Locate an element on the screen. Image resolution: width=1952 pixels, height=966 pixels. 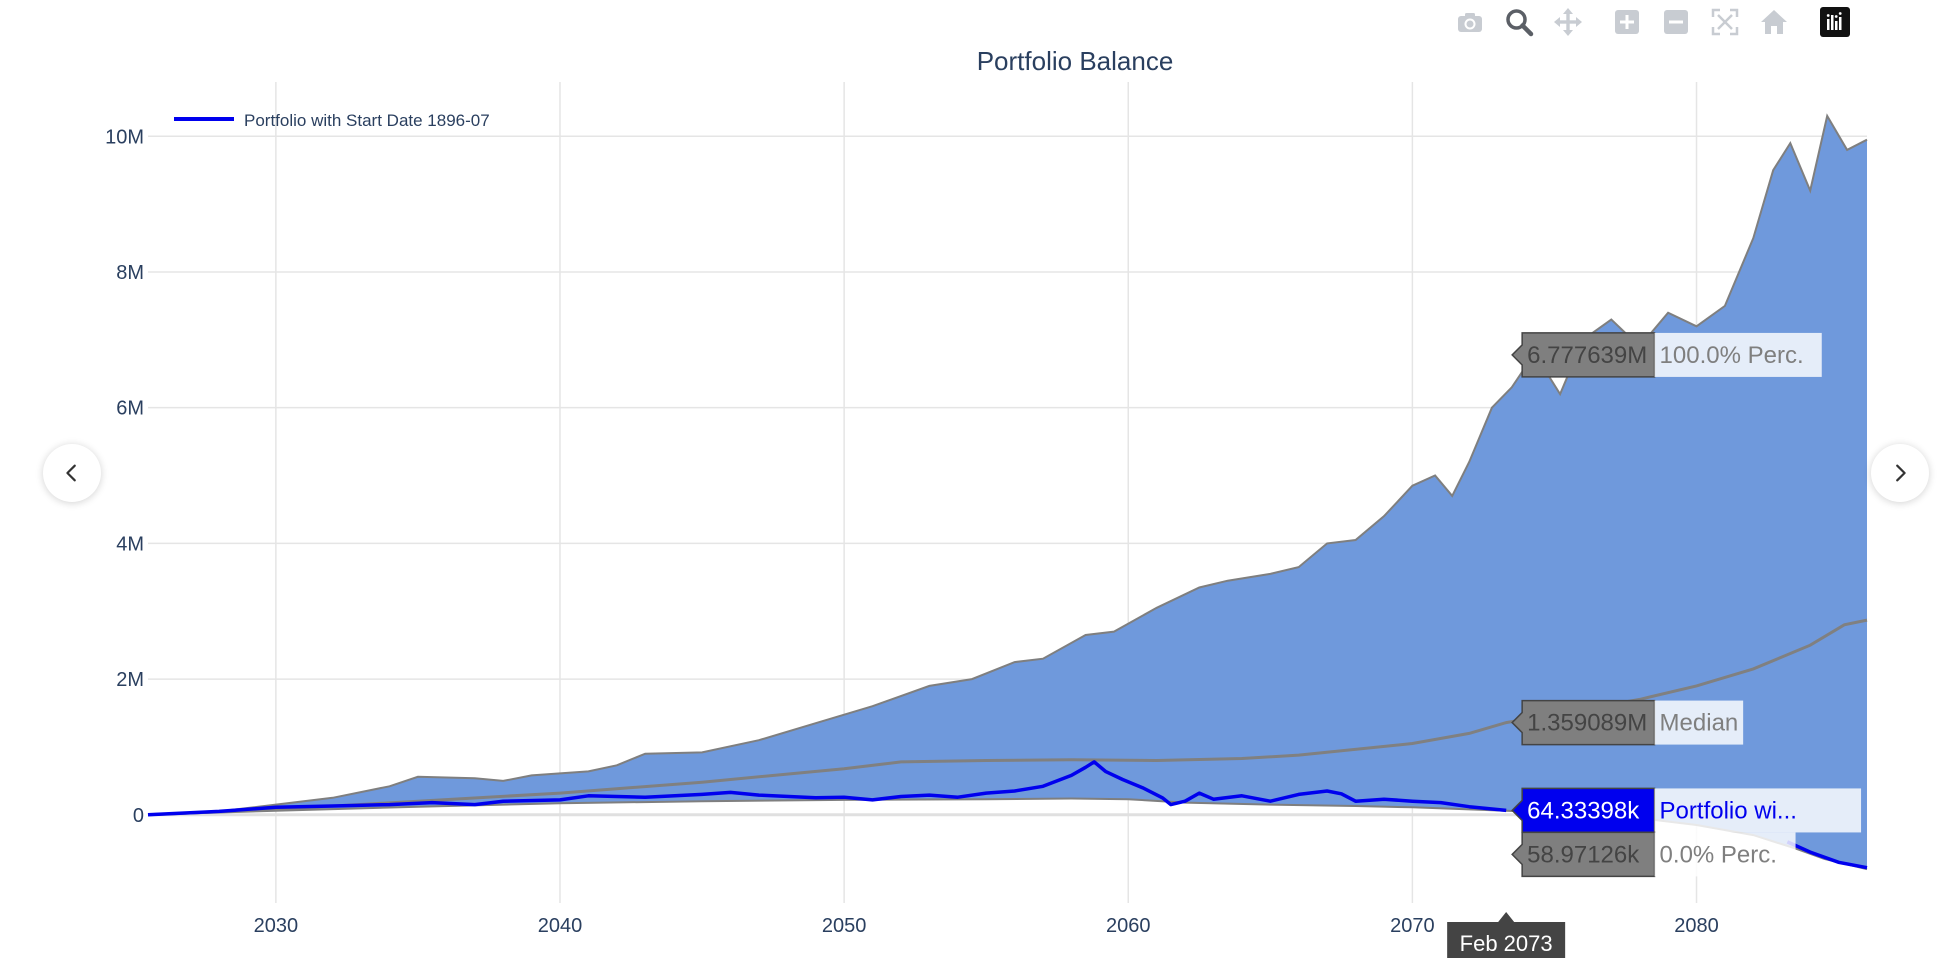
modebar-toolbar is located at coordinates (1657, 22).